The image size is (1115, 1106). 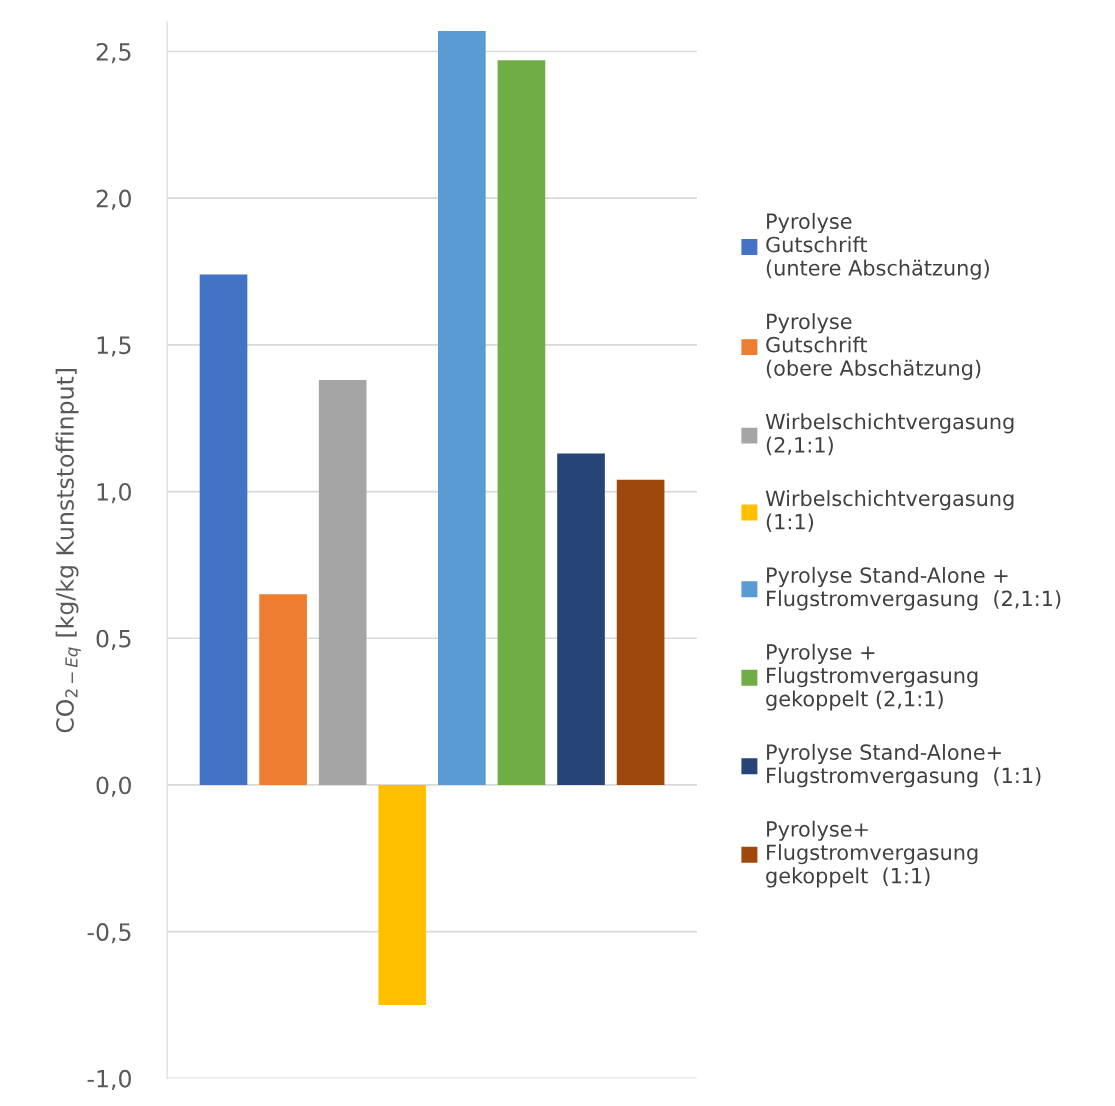 I want to click on y-tick-label: 2,0, so click(x=113, y=199).